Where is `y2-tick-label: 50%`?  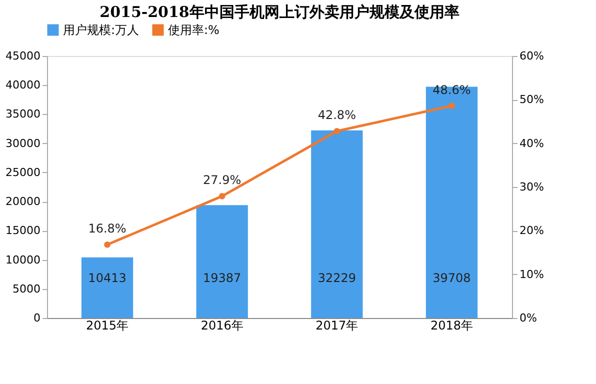
y2-tick-label: 50% is located at coordinates (532, 99).